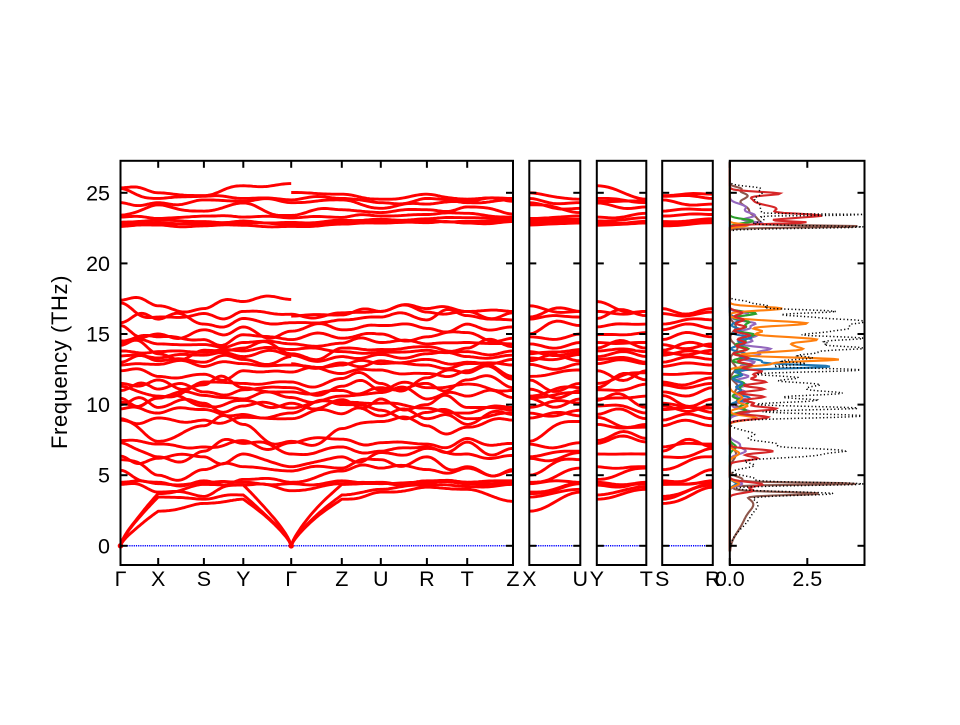  What do you see at coordinates (104, 476) in the screenshot?
I see `svg-text: 5` at bounding box center [104, 476].